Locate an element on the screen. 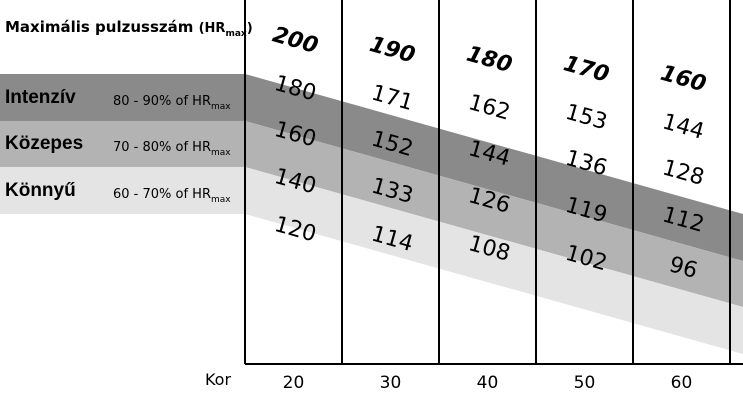 The image size is (743, 402). zone-name-intenziv: Intenzív is located at coordinates (40, 97).